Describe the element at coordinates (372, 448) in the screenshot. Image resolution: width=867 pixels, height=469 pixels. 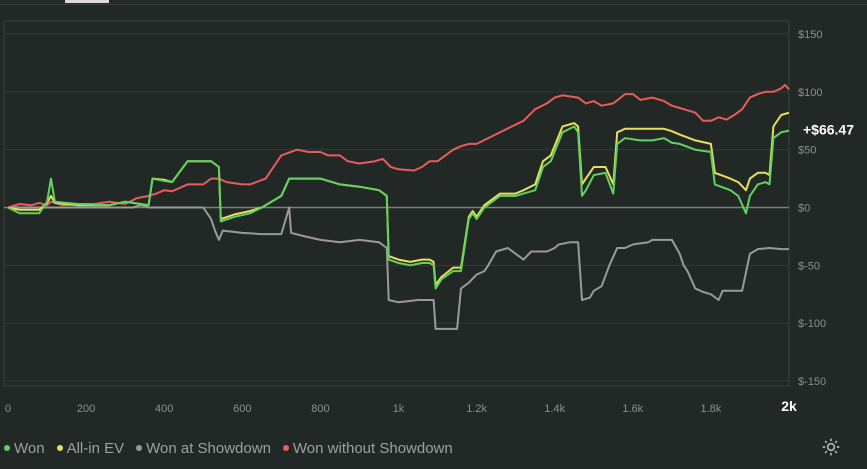
I see `legend-label-won-without-showdown: Won without Showdown` at that location.